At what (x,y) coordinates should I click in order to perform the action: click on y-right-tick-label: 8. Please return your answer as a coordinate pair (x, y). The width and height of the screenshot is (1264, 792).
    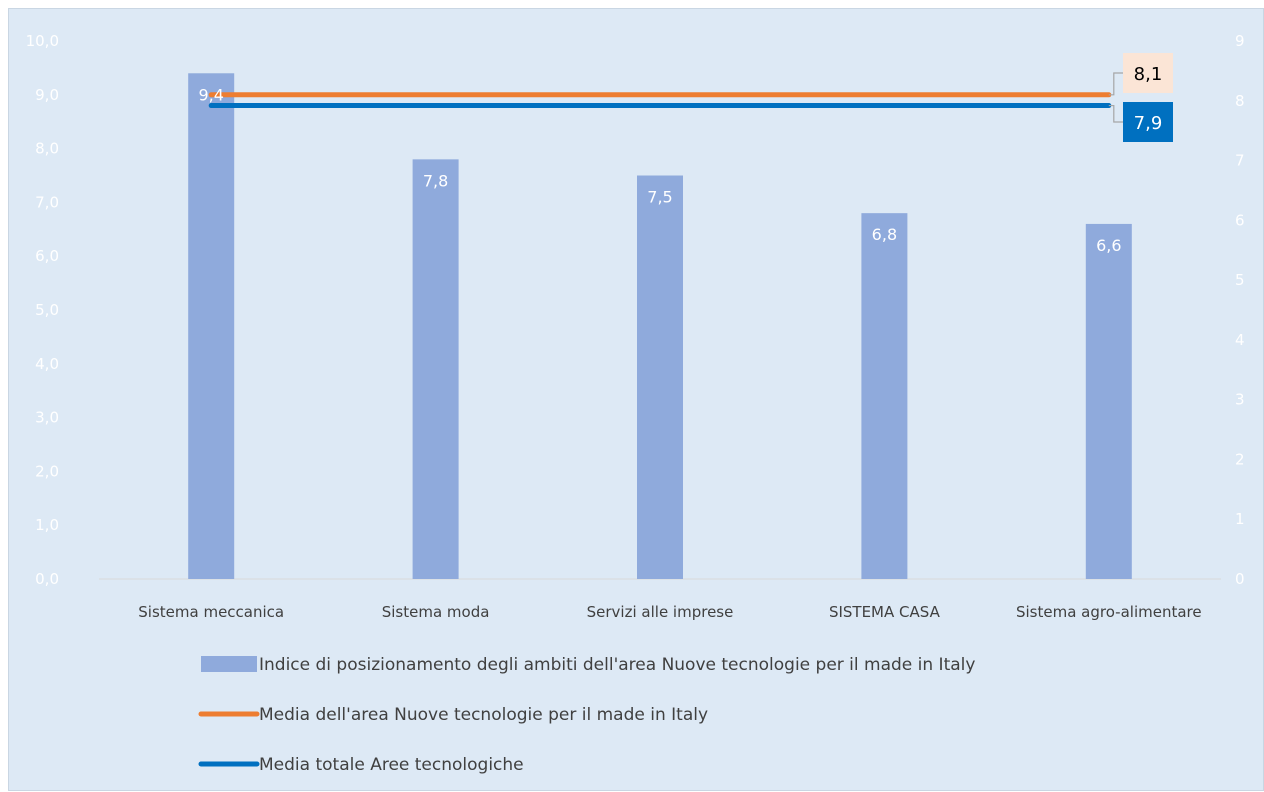
    Looking at the image, I should click on (1240, 101).